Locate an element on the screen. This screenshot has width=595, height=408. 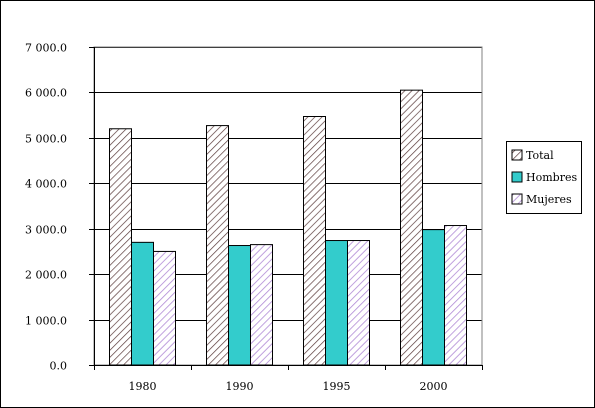
y-tick-label: 4 000.0 is located at coordinates (46, 184).